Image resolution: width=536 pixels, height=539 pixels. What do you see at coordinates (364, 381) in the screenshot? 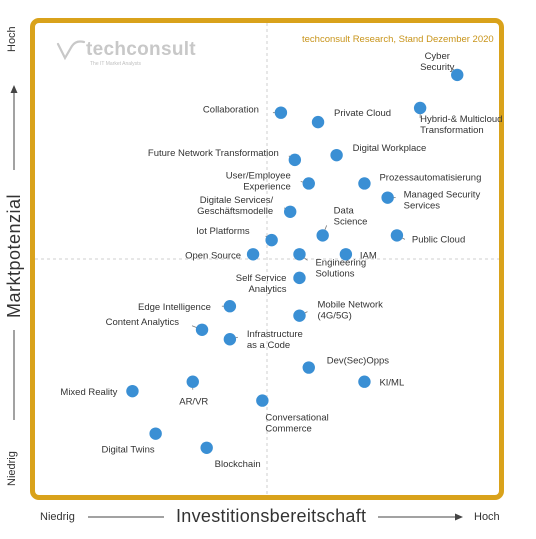
I see `data-point-ki-ml` at bounding box center [364, 381].